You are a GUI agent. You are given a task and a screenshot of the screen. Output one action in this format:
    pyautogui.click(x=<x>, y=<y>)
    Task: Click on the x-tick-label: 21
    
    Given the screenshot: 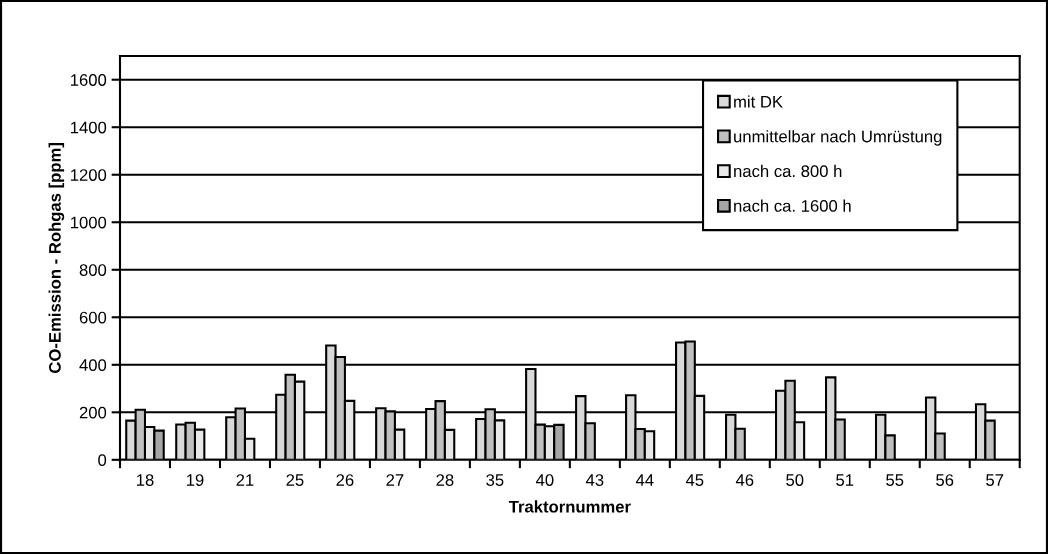 What is the action you would take?
    pyautogui.click(x=245, y=480)
    